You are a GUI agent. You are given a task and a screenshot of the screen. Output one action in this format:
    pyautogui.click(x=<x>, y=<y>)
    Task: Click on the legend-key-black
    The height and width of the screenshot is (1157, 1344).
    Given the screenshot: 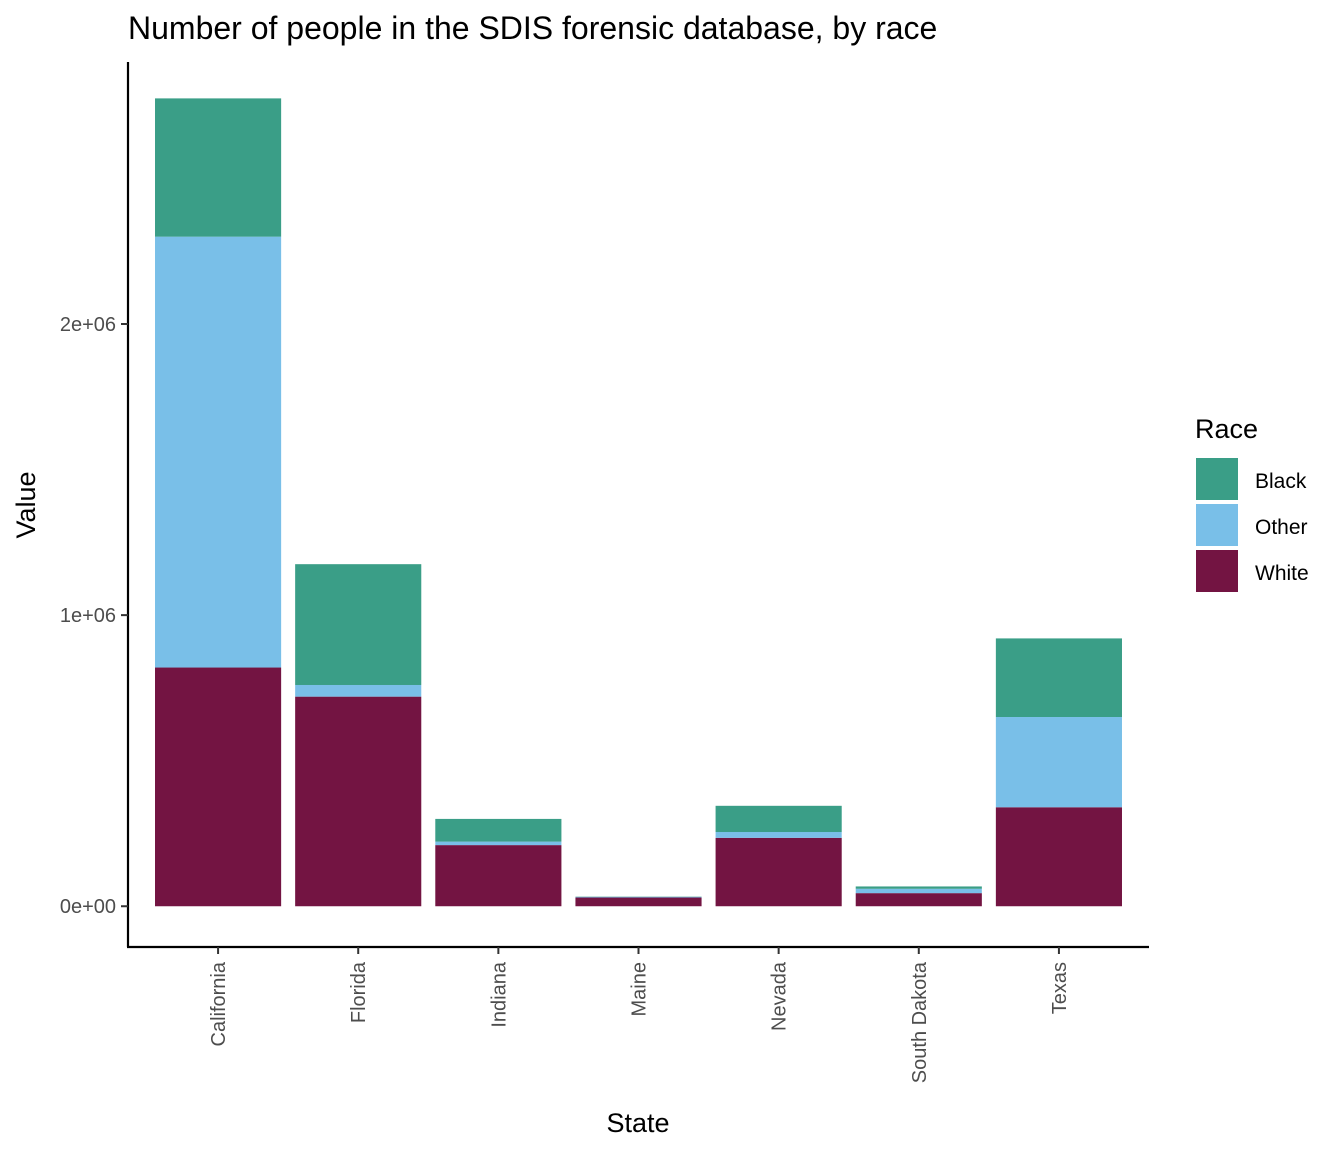 What is the action you would take?
    pyautogui.click(x=1217, y=479)
    